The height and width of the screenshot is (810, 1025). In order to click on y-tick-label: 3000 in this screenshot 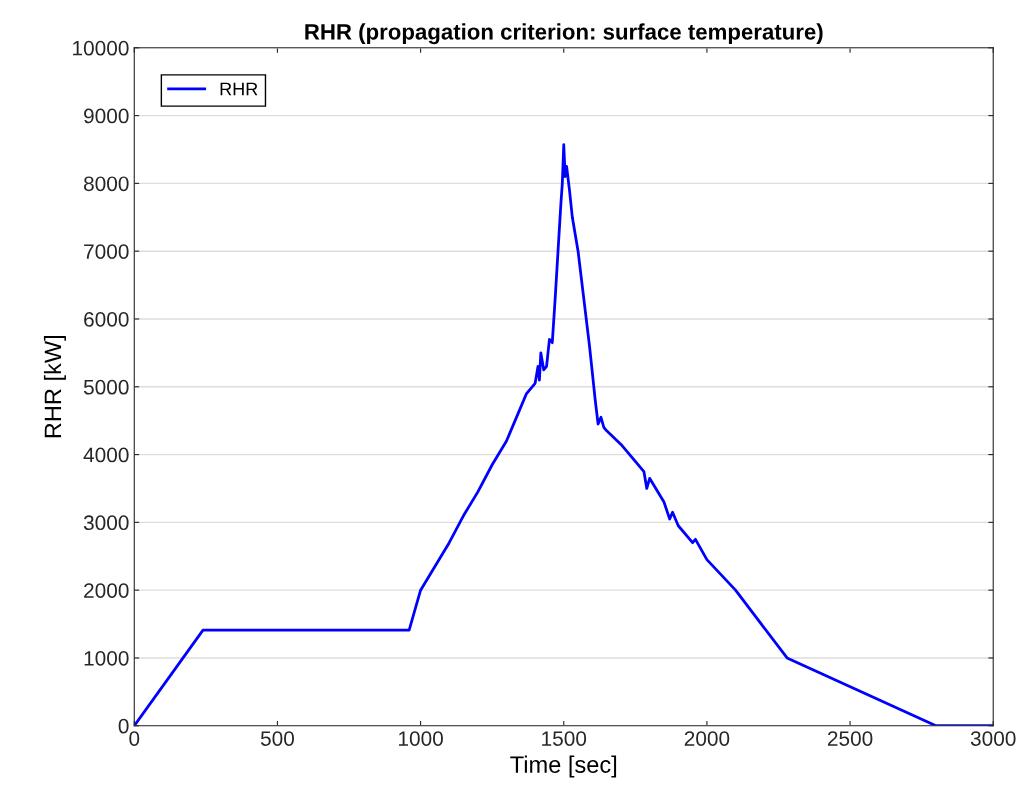, I will do `click(106, 523)`.